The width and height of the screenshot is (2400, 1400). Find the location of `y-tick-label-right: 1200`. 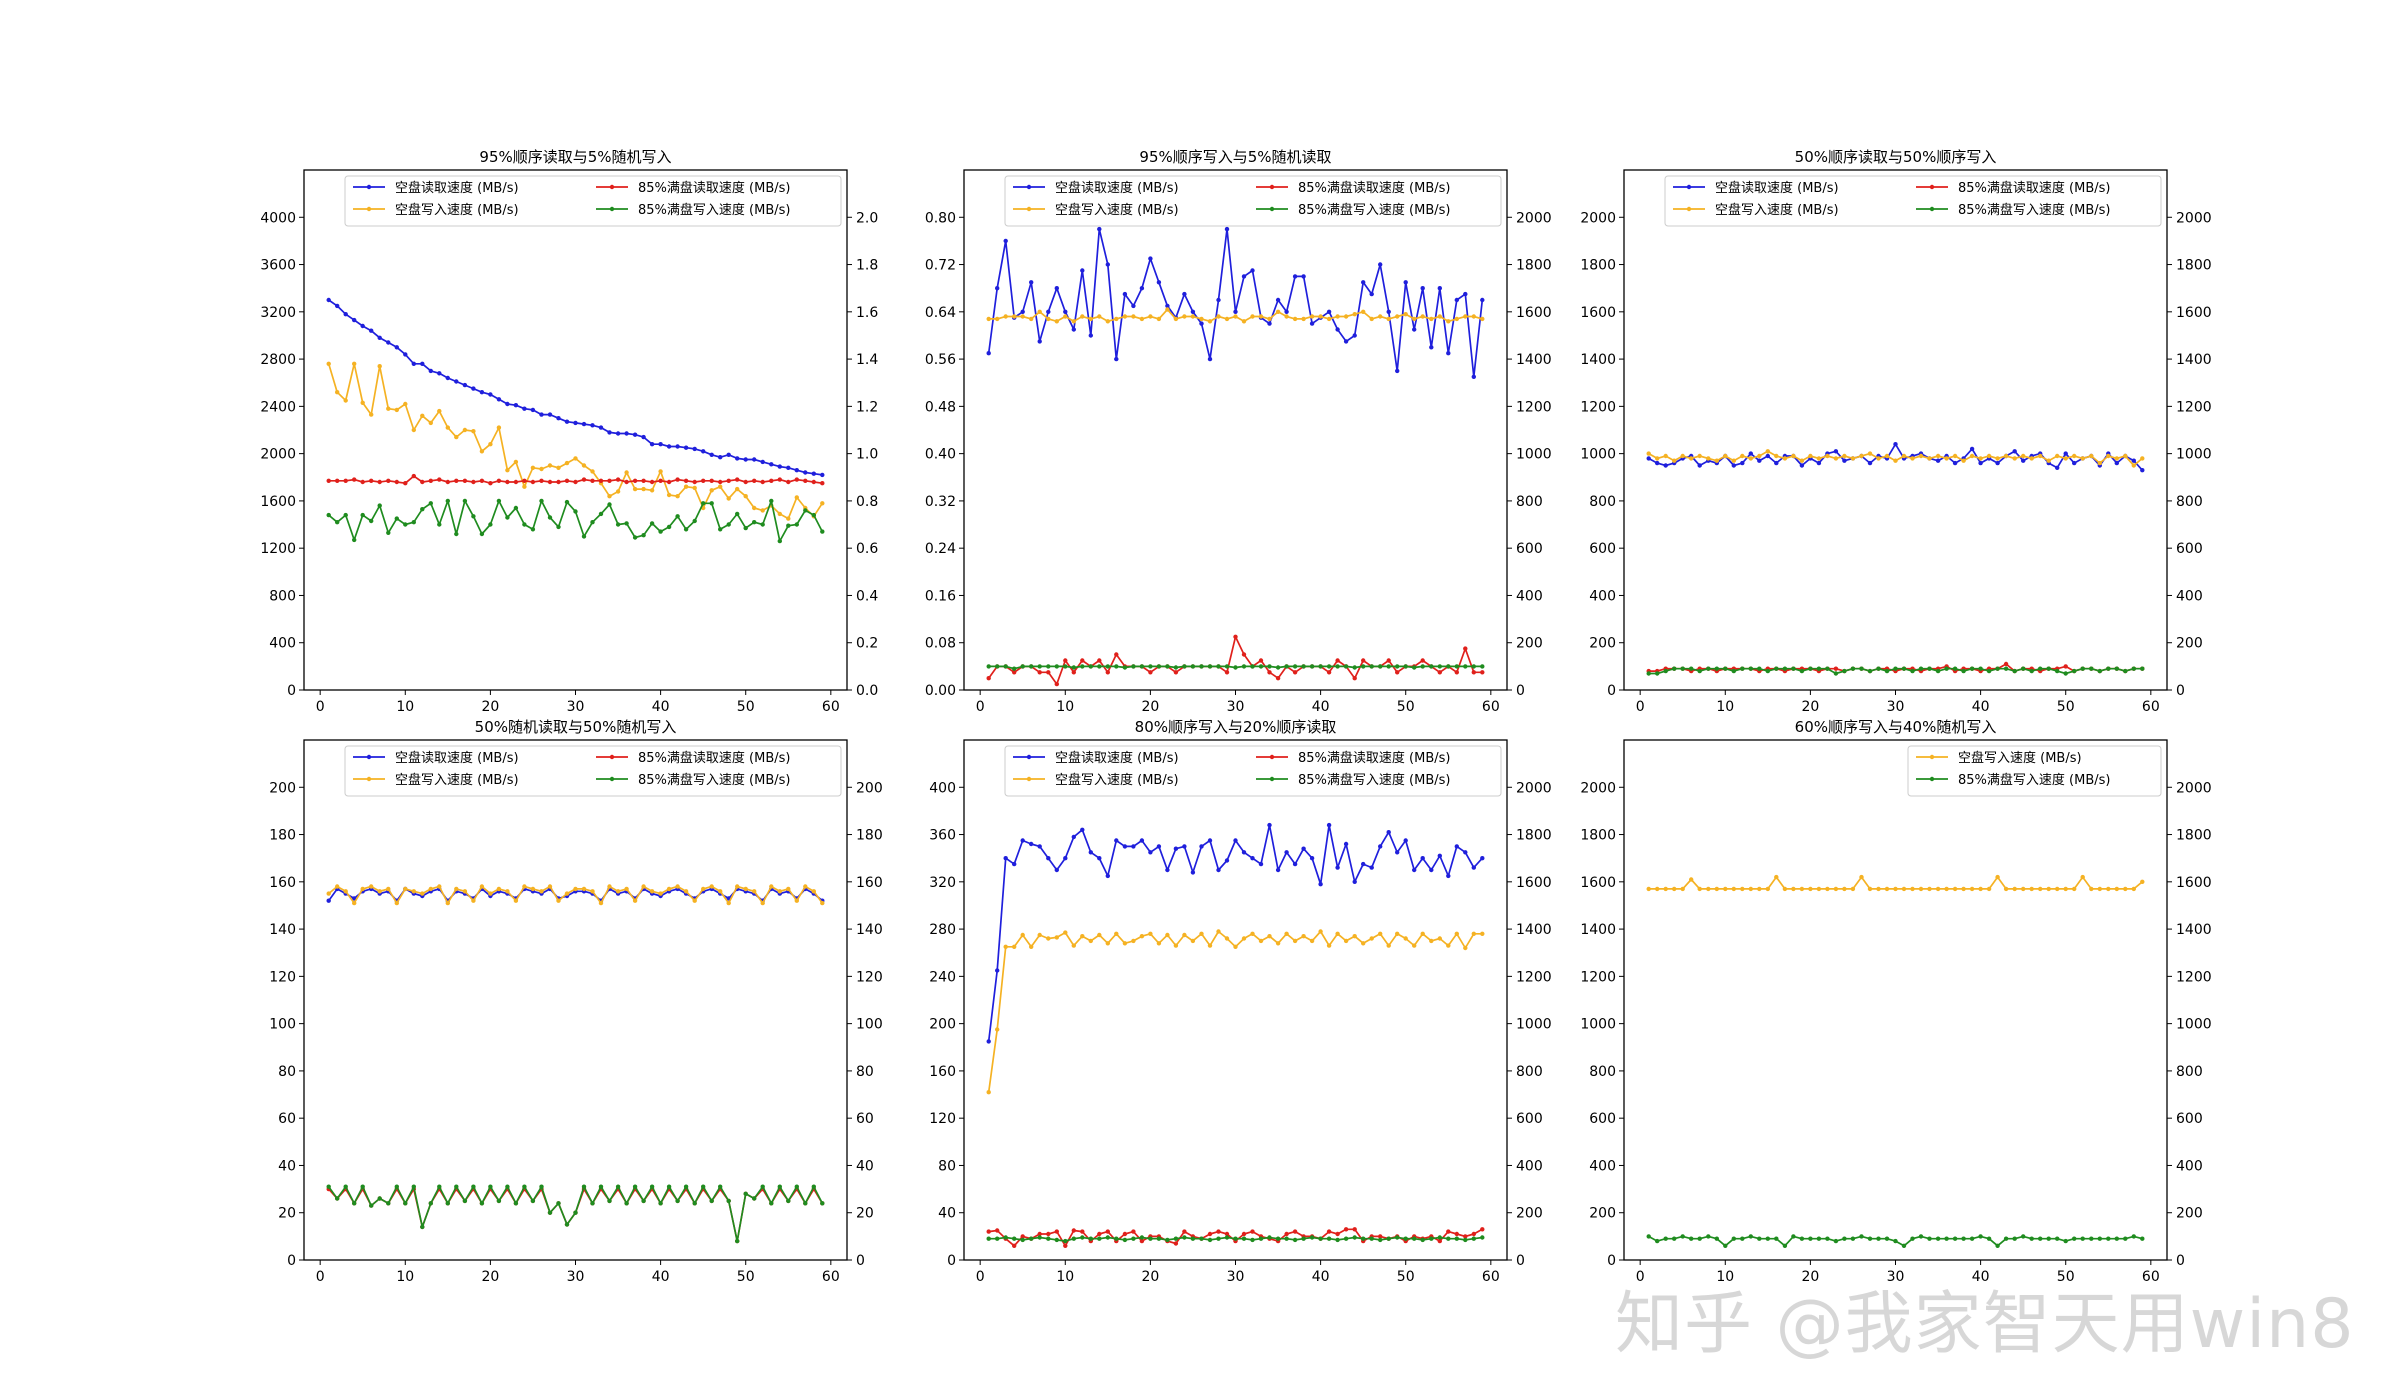

y-tick-label-right: 1200 is located at coordinates (2194, 407).